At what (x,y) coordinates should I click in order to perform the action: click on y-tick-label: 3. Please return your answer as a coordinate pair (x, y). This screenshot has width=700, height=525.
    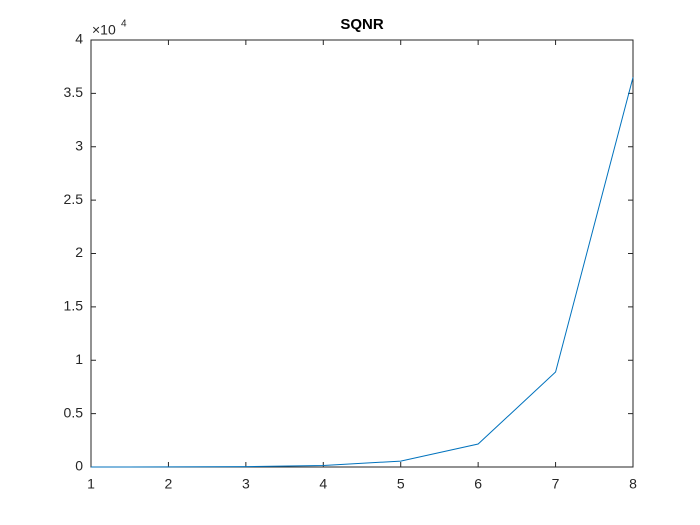
    Looking at the image, I should click on (79, 145).